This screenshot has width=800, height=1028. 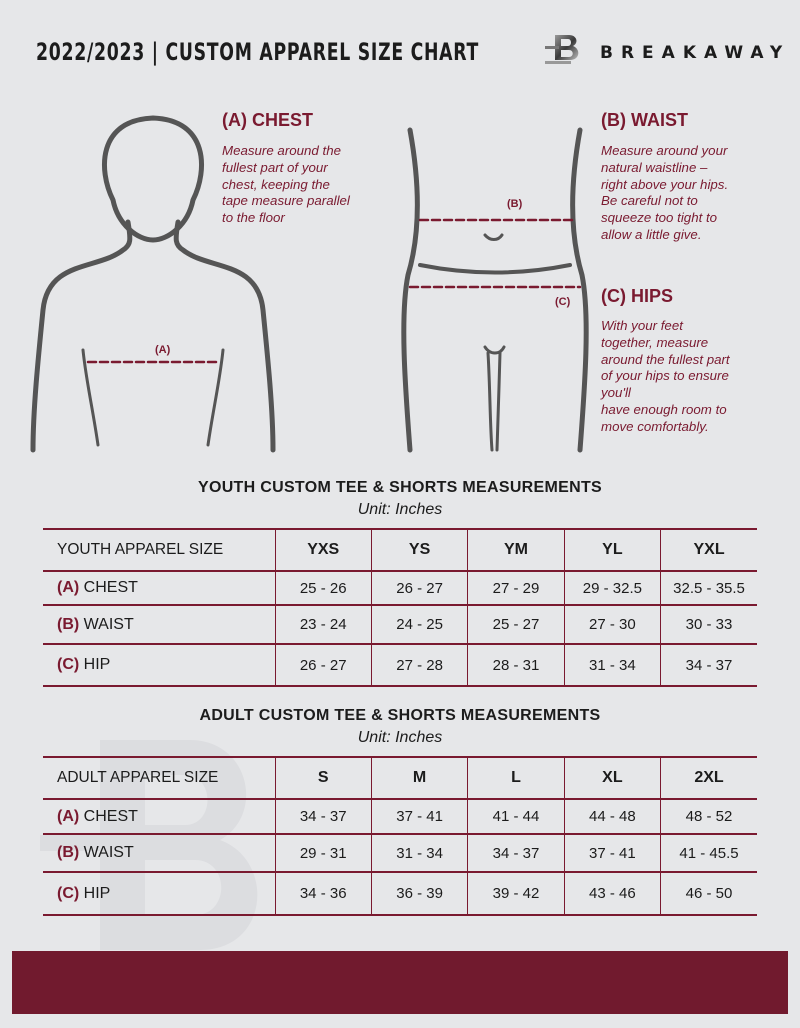 What do you see at coordinates (616, 393) in the screenshot?
I see `hips-line: you'll` at bounding box center [616, 393].